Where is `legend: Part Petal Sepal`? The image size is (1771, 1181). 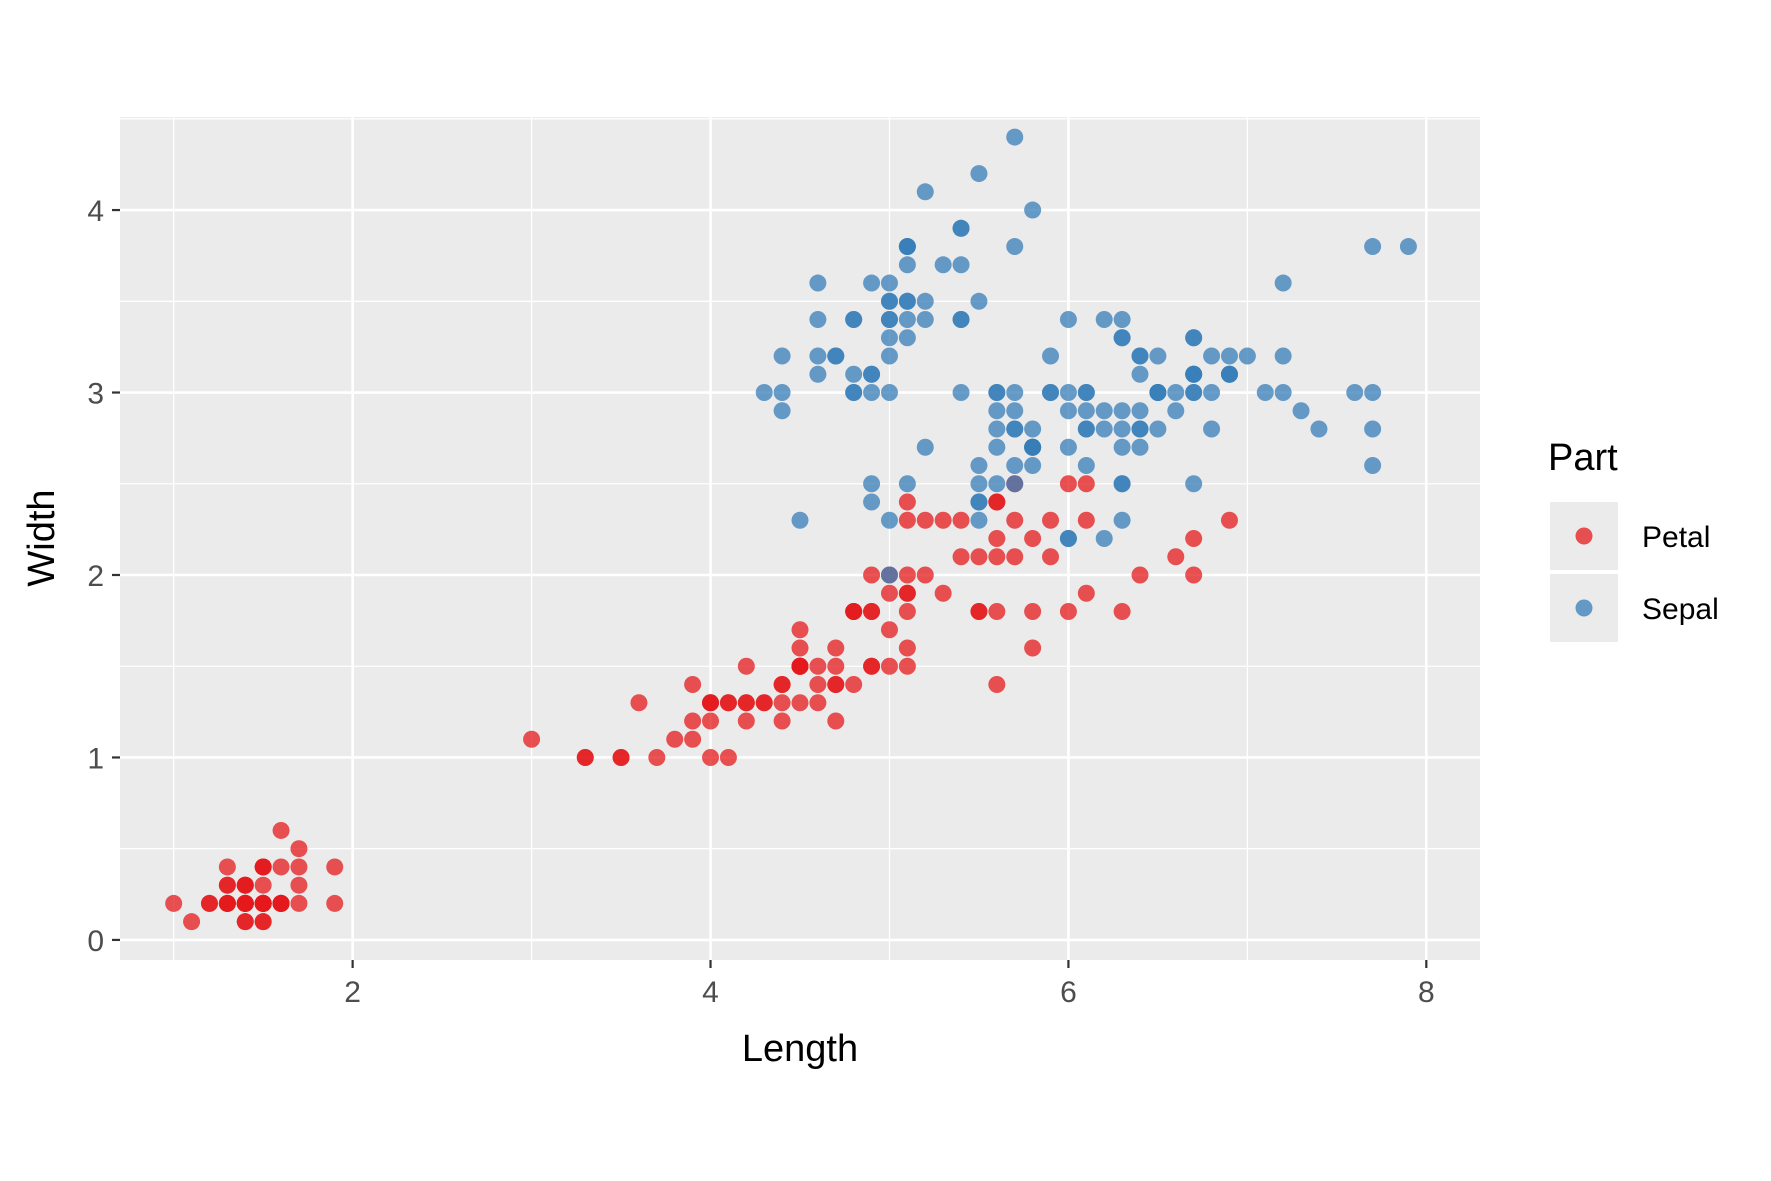
legend: Part Petal Sepal is located at coordinates (1633, 539).